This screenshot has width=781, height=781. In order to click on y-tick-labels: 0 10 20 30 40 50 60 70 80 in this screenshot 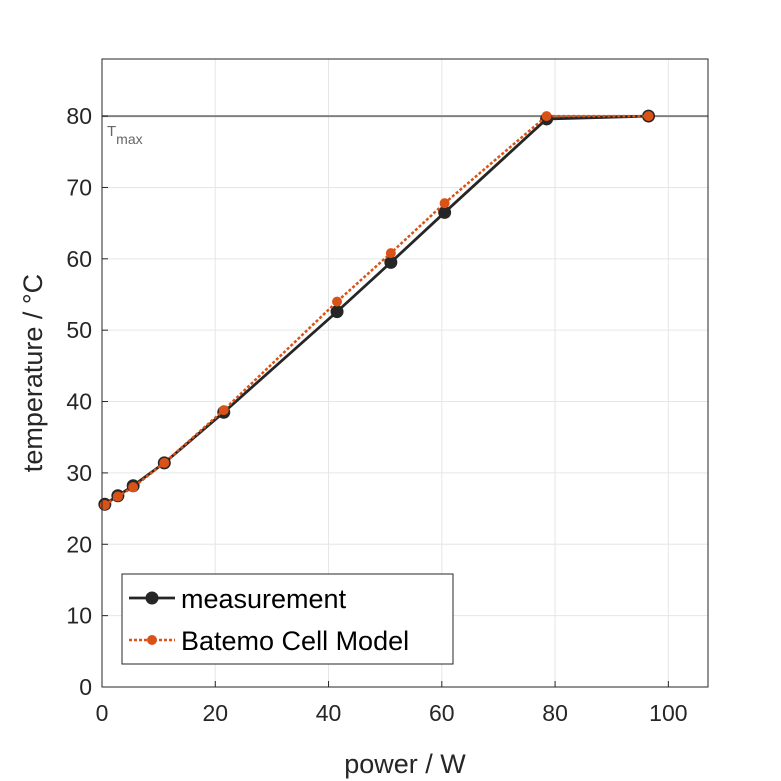, I will do `click(79, 401)`.